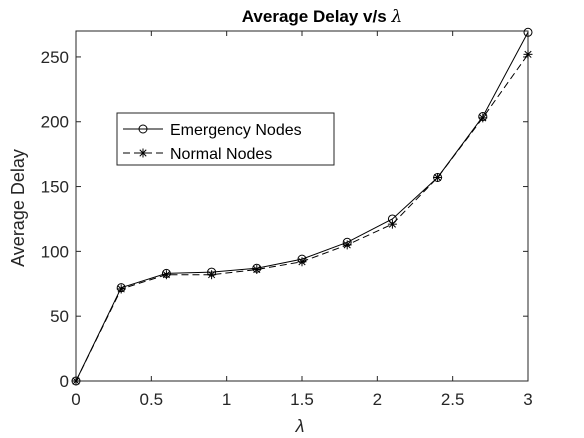  I want to click on y-axis-label: Average Delay, so click(18, 208).